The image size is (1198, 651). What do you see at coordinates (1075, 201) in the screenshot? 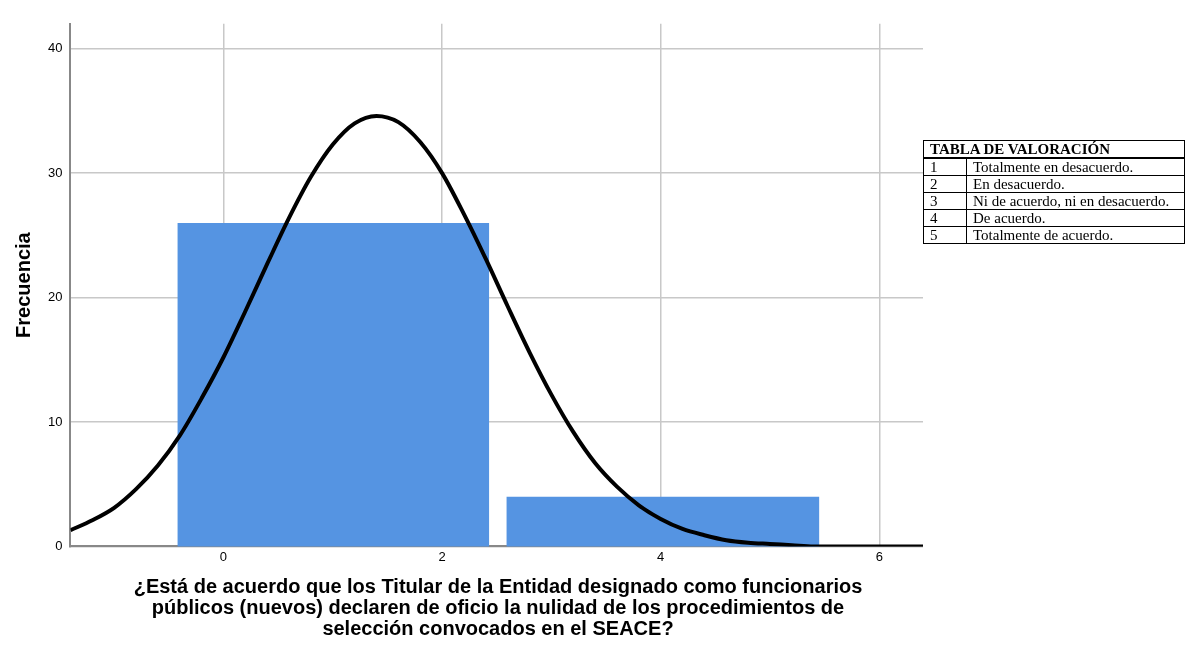
I see `text: Ni de acuerdo, ni en desacuerdo.` at bounding box center [1075, 201].